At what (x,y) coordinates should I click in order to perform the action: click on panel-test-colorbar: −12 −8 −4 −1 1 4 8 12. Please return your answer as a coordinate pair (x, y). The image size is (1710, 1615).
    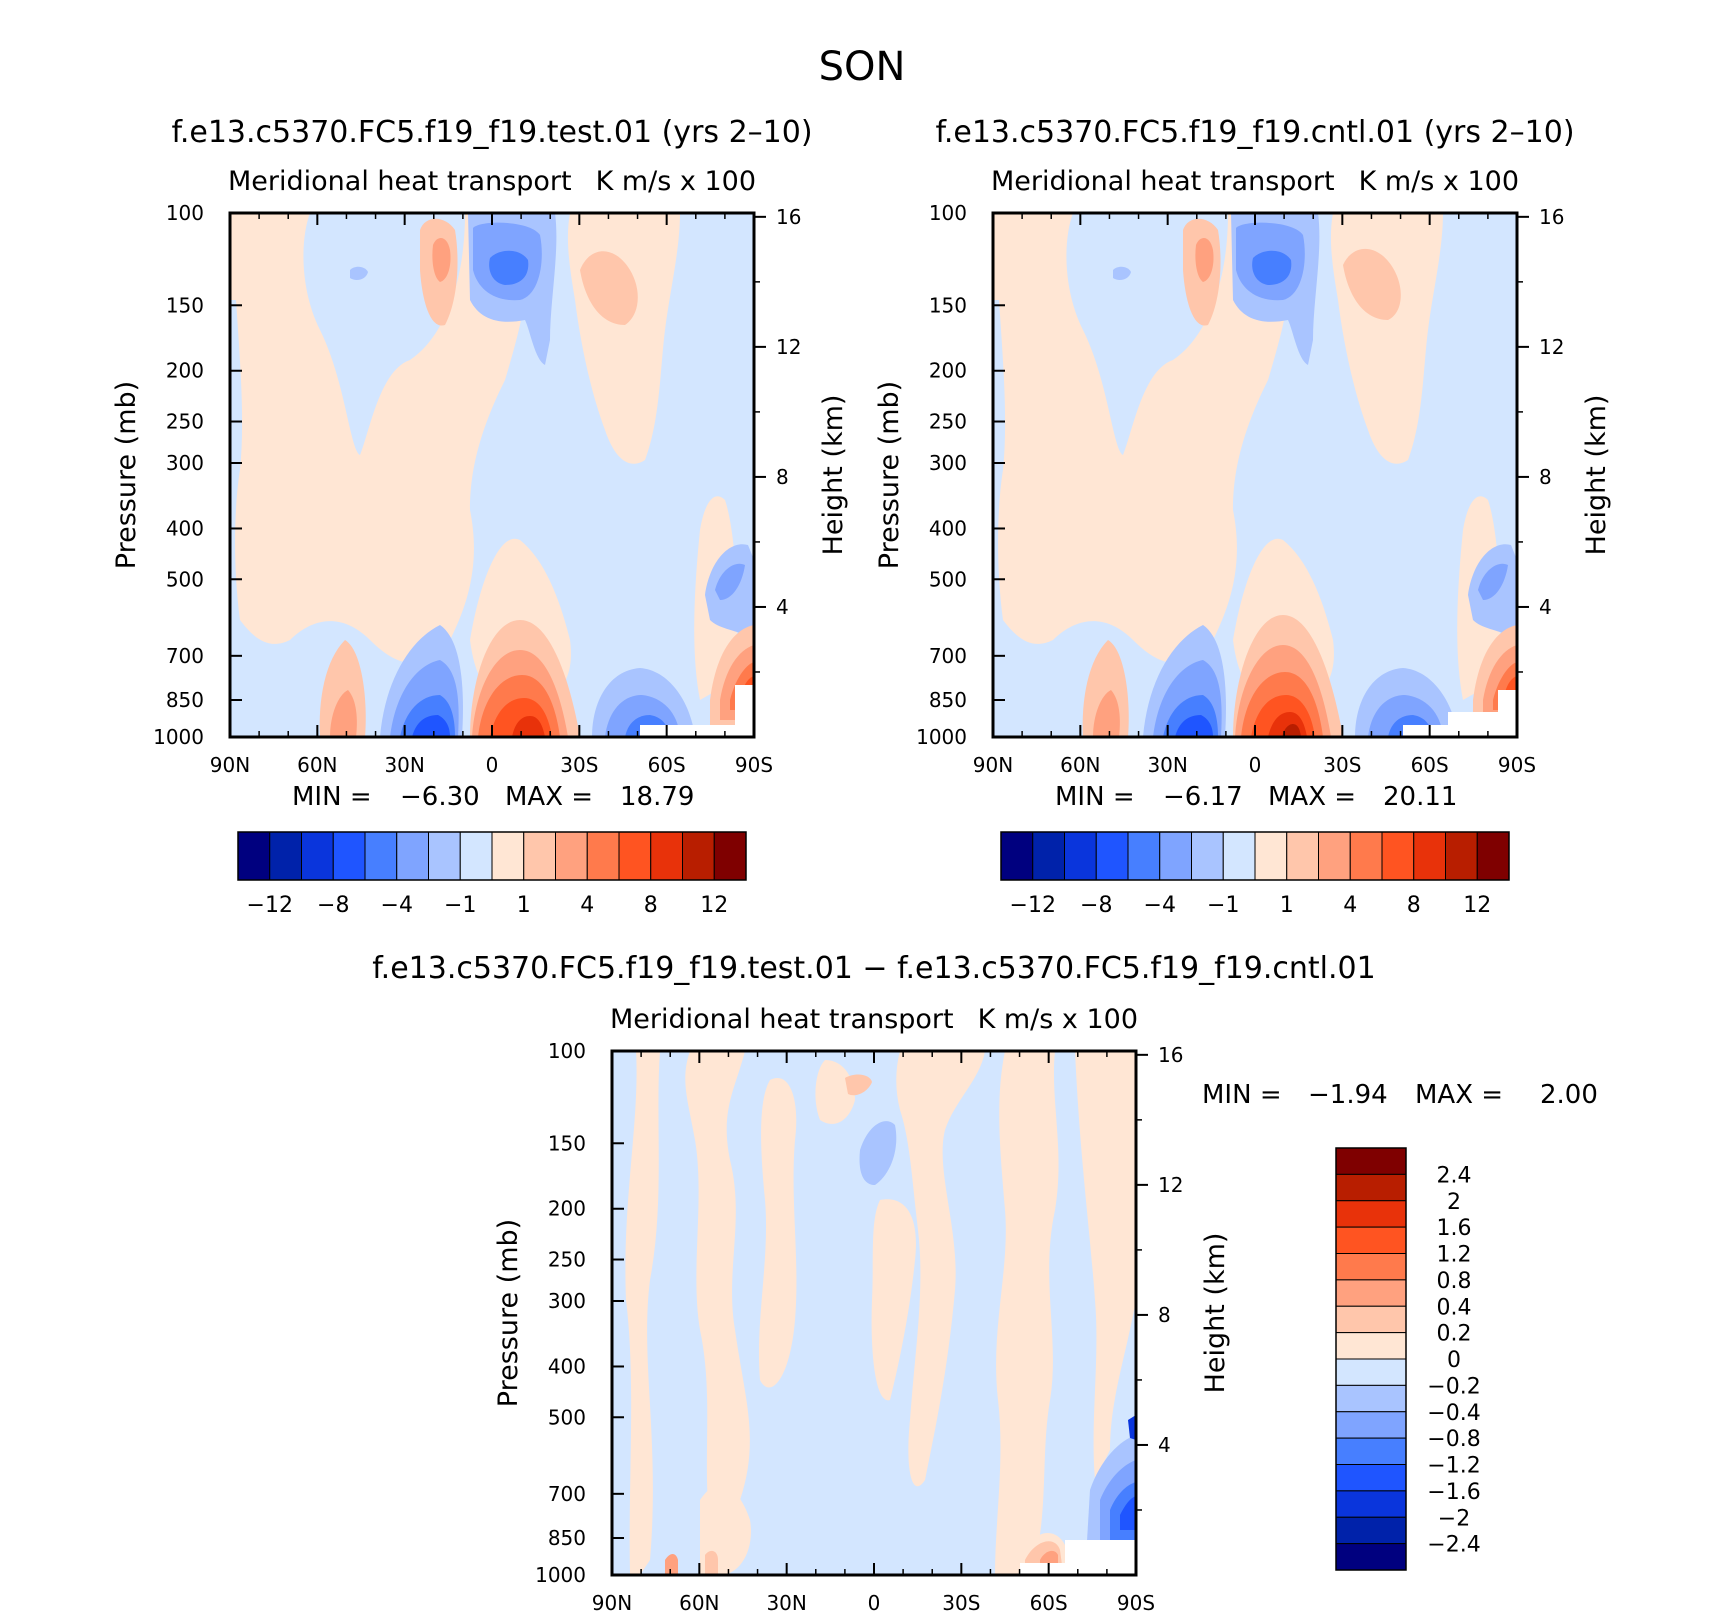
    Looking at the image, I should click on (492, 874).